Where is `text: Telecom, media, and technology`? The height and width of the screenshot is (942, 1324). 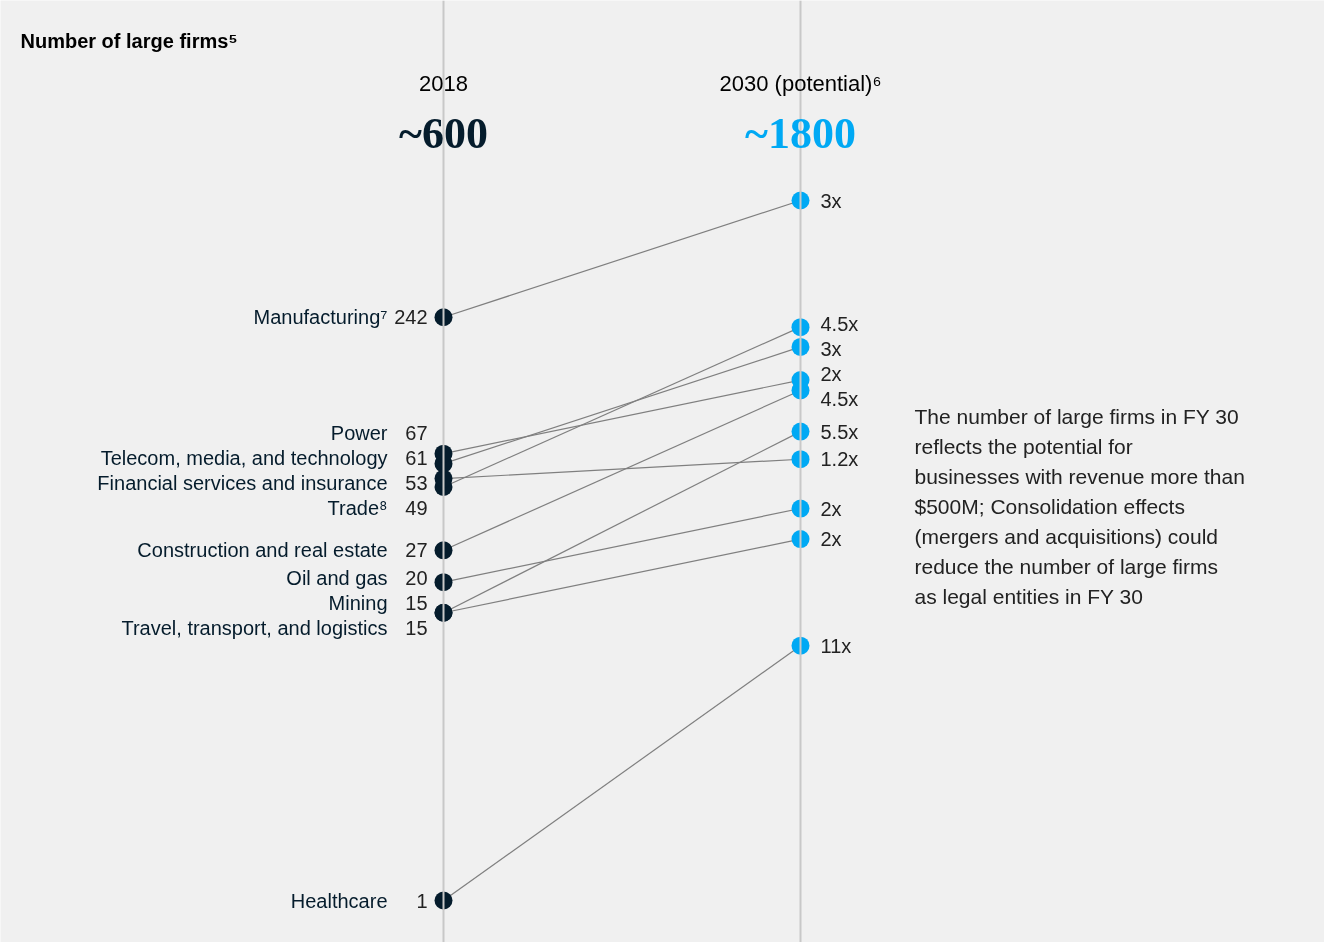 text: Telecom, media, and technology is located at coordinates (244, 458).